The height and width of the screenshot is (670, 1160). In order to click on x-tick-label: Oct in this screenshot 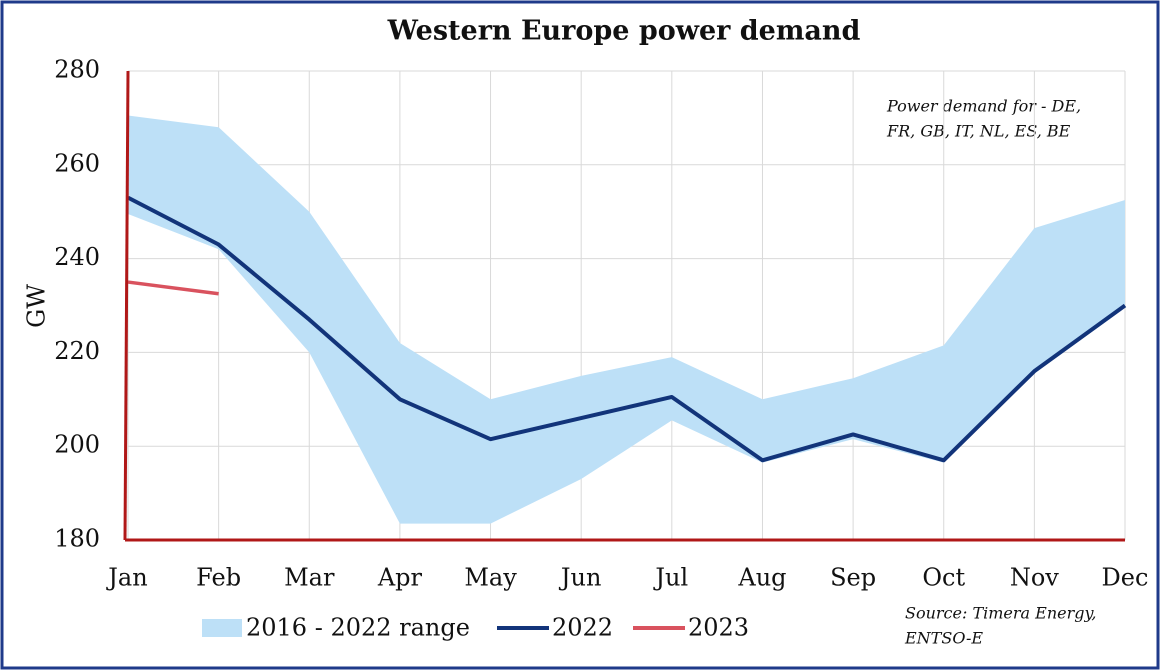, I will do `click(943, 578)`.